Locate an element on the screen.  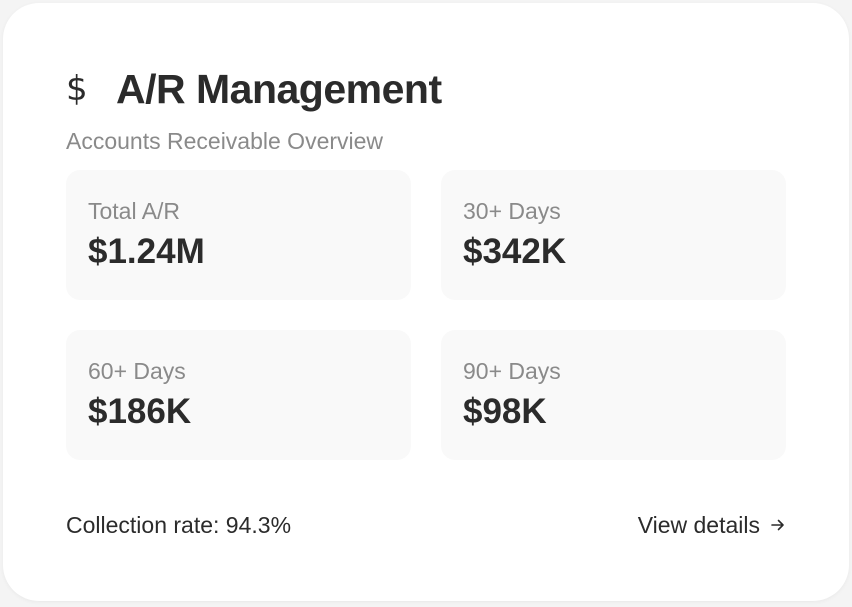
card-header: $ A/R Management is located at coordinates (254, 89).